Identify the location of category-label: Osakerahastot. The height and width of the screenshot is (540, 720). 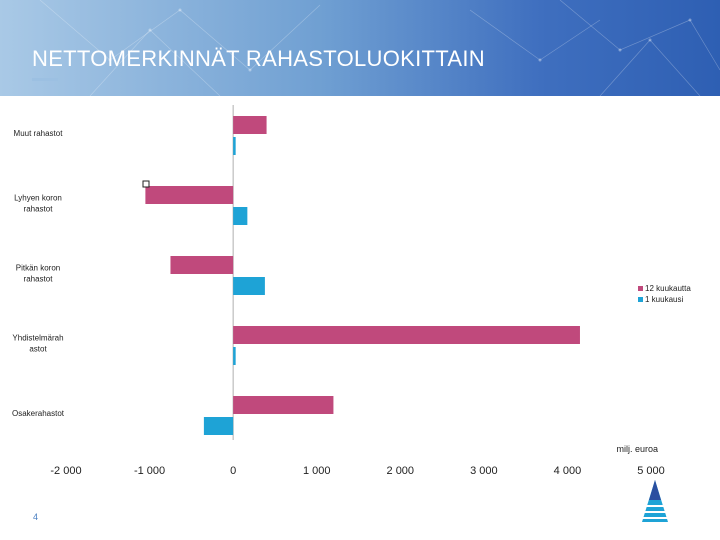
(38, 413).